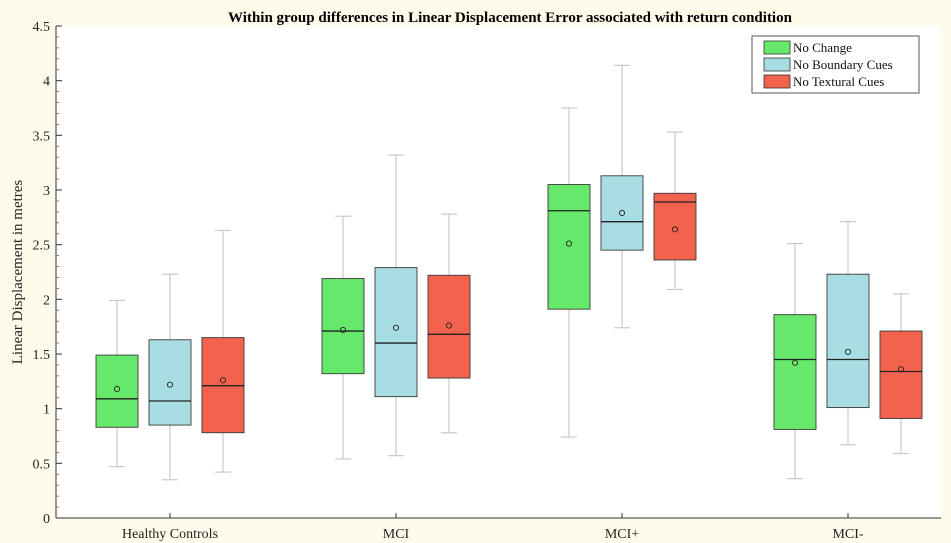 The image size is (951, 543). Describe the element at coordinates (46, 410) in the screenshot. I see `y-tick-label: 1` at that location.